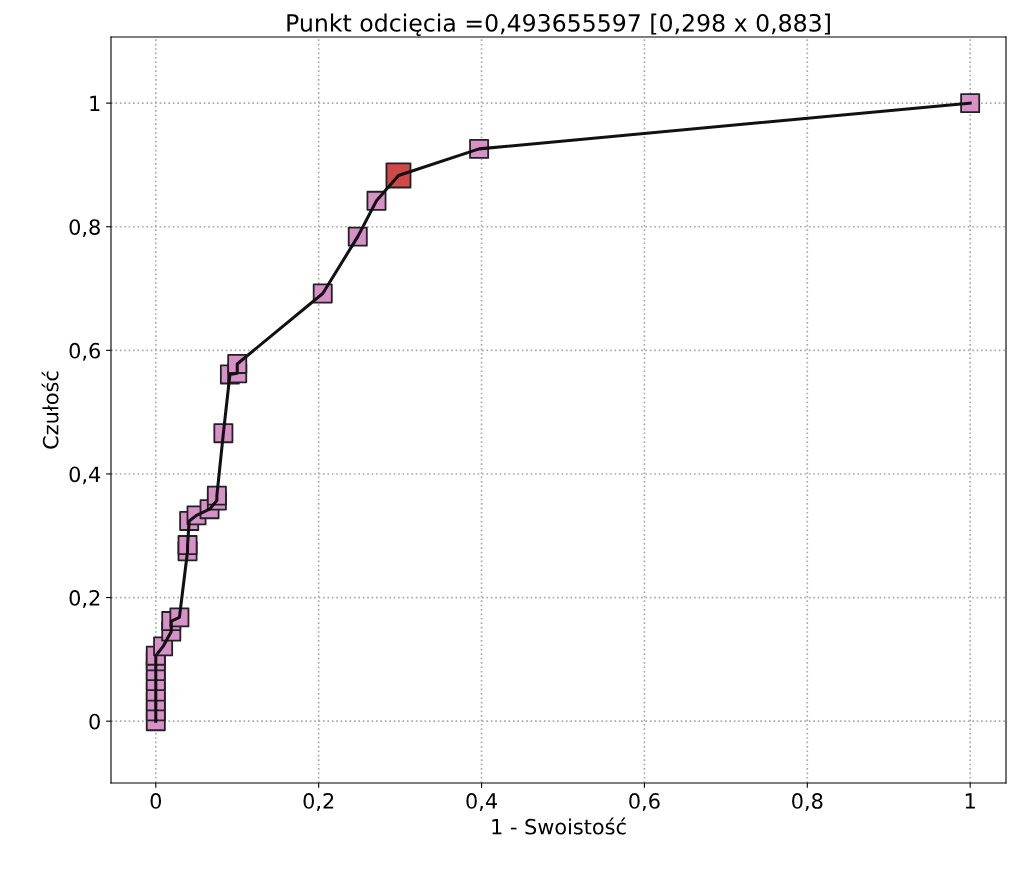 Image resolution: width=1018 pixels, height=872 pixels. Describe the element at coordinates (94, 721) in the screenshot. I see `y-tick-label: 0` at that location.